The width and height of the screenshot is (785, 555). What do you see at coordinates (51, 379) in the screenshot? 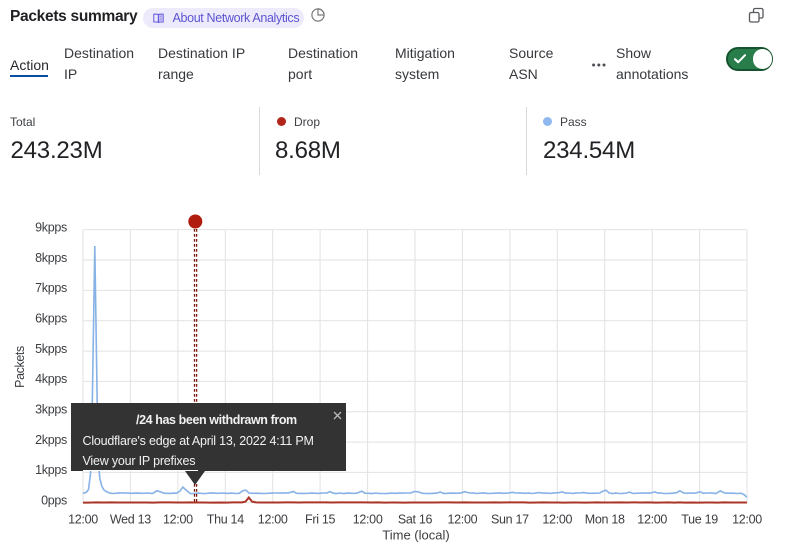
I see `svg-text: 4kpps` at bounding box center [51, 379].